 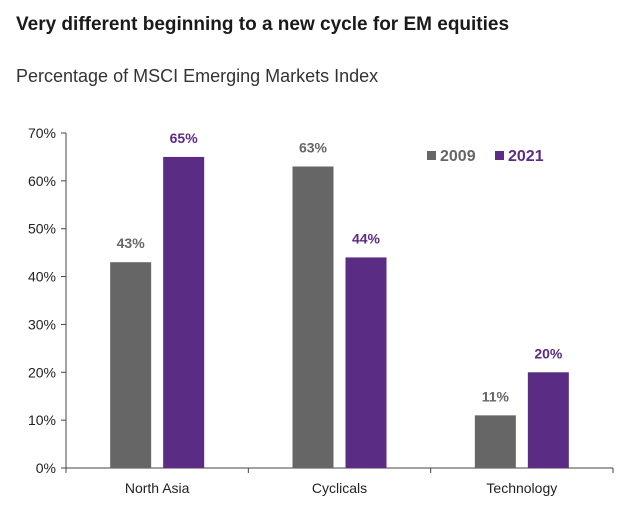 What do you see at coordinates (131, 243) in the screenshot?
I see `data-label: 43%` at bounding box center [131, 243].